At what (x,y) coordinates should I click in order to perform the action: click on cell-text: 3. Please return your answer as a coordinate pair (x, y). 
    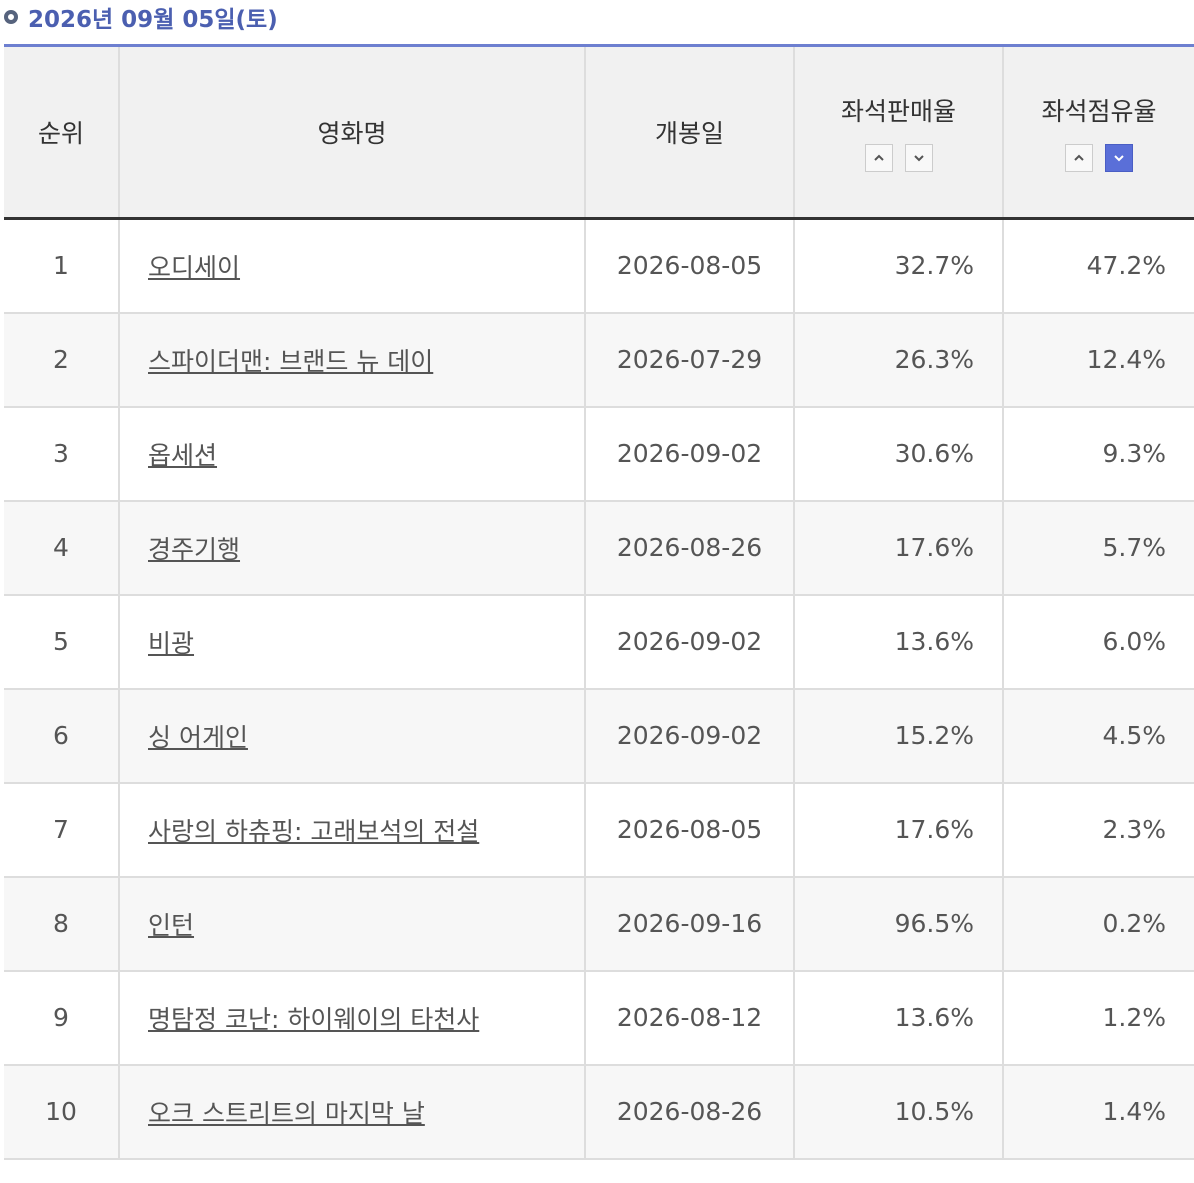
    Looking at the image, I should click on (61, 453).